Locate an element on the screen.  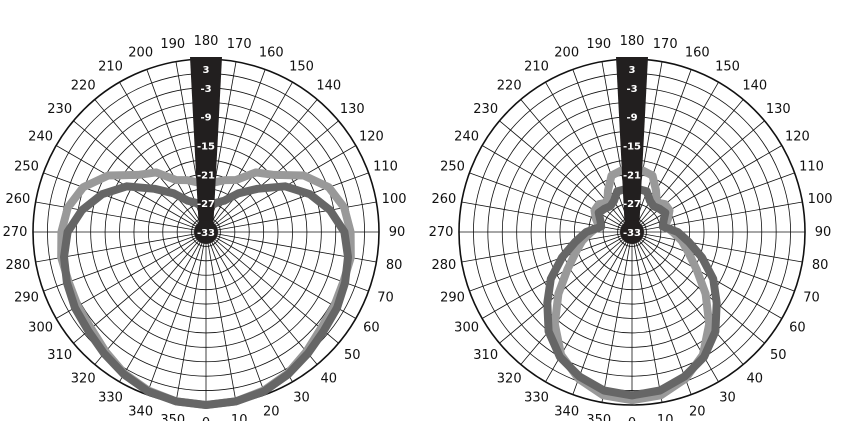
angle-tick-label: 120 is located at coordinates (797, 137).